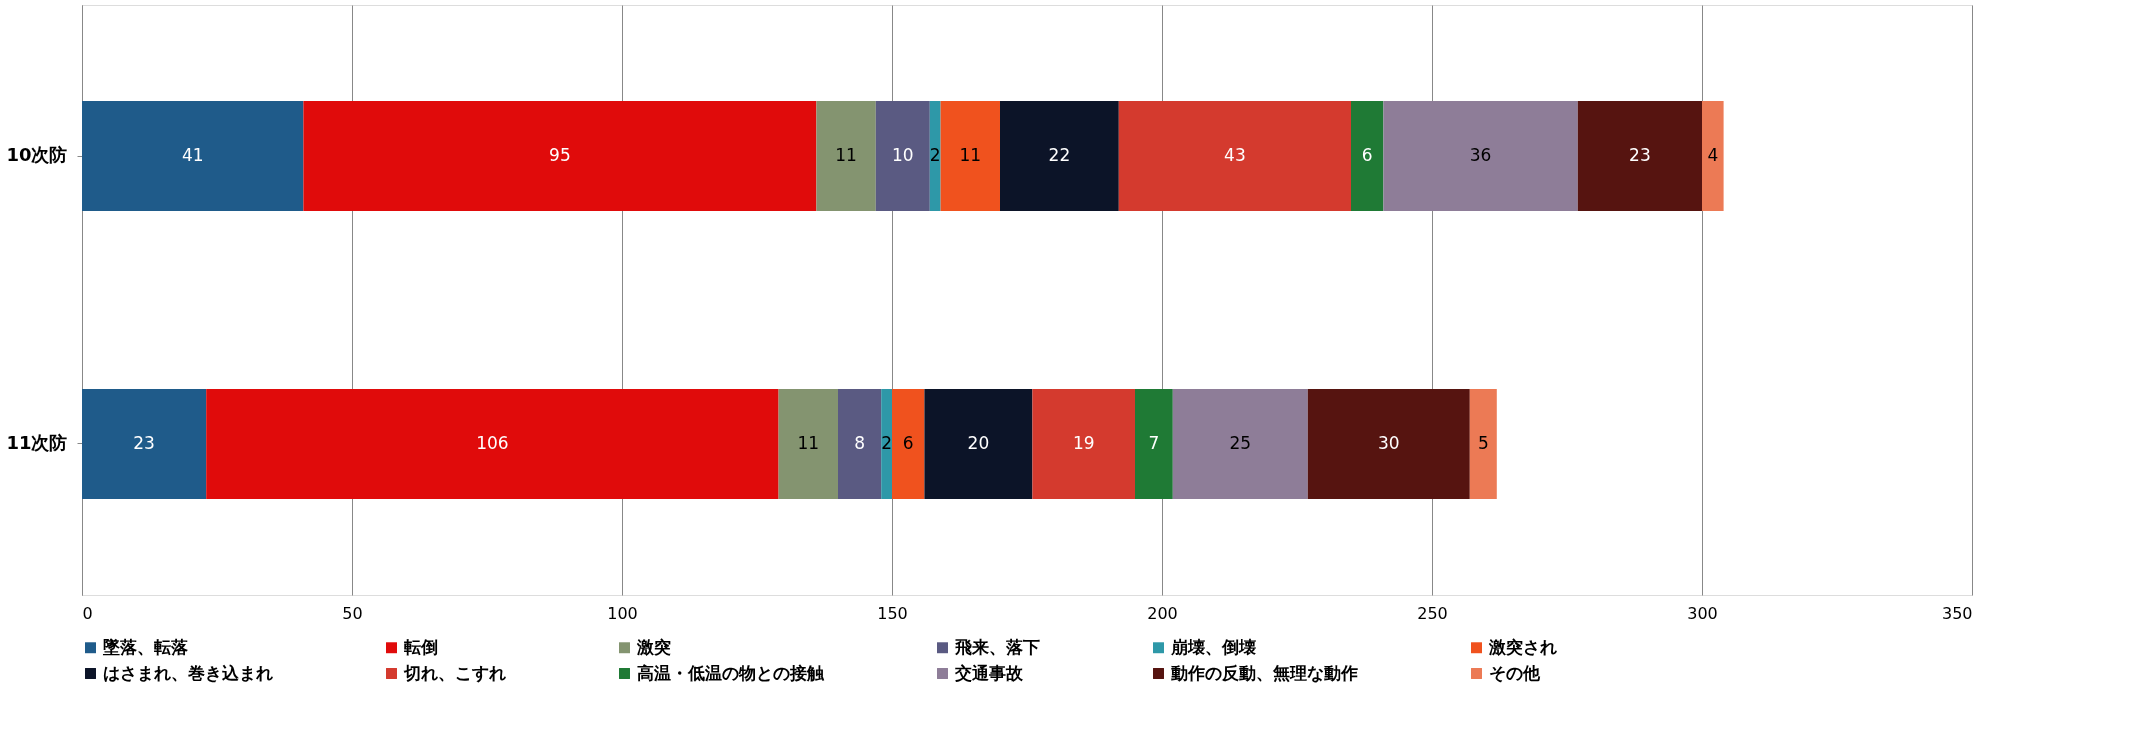 The width and height of the screenshot is (2134, 756). Describe the element at coordinates (1480, 155) in the screenshot. I see `data-label: 36` at that location.